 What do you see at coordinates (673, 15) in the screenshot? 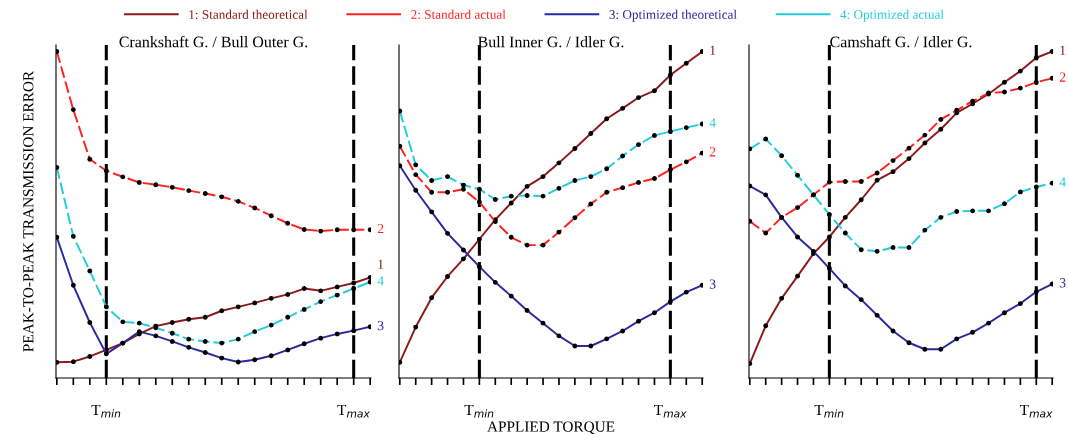
I see `legend-label: 3: Optimized theoretical` at bounding box center [673, 15].